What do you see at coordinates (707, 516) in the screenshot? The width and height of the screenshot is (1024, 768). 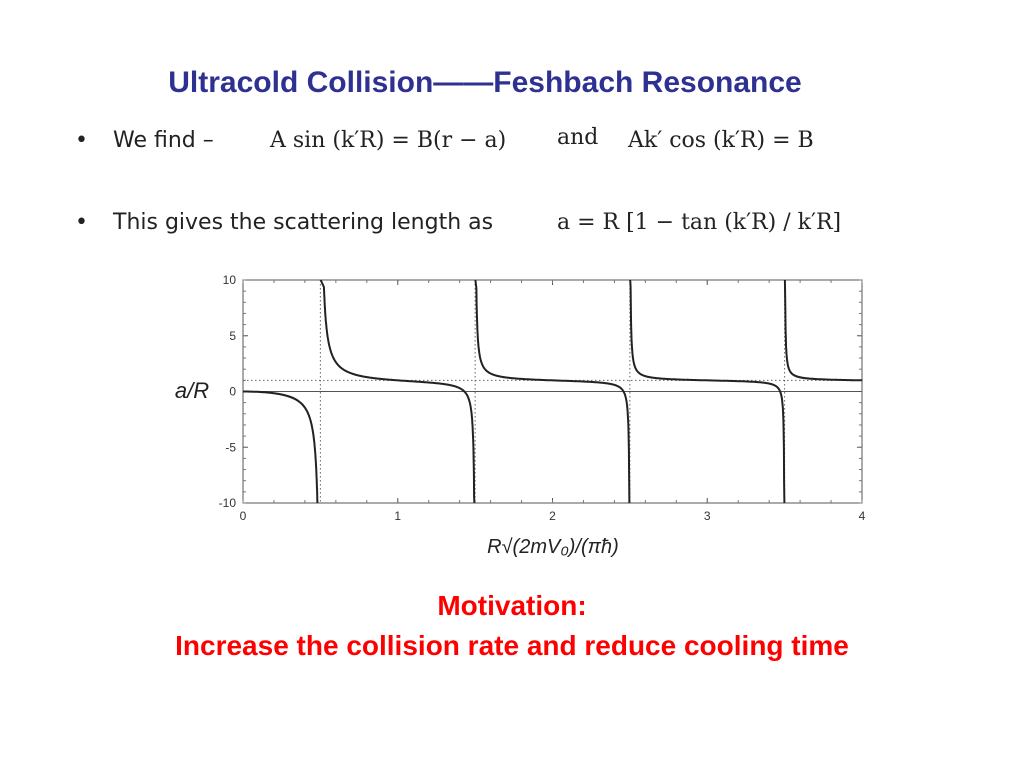 I see `x-tick-label: 3` at bounding box center [707, 516].